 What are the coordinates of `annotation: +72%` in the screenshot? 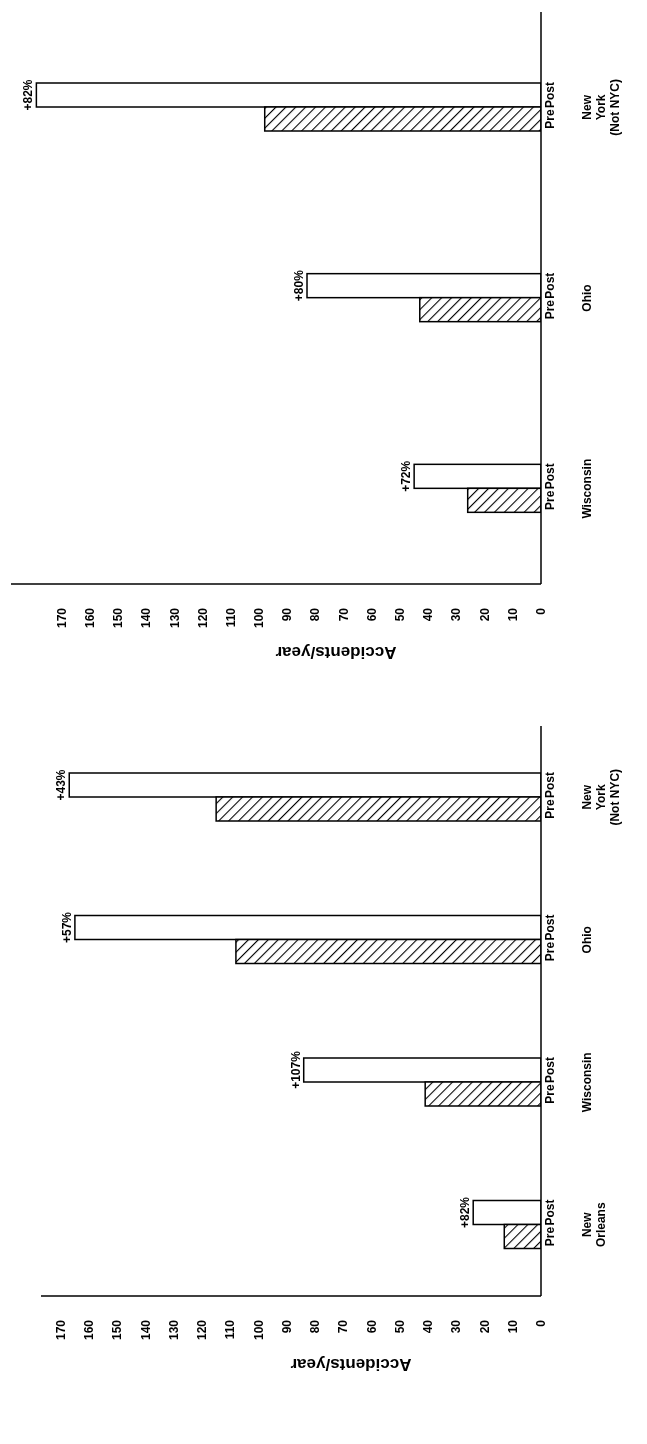 It's located at (406, 476).